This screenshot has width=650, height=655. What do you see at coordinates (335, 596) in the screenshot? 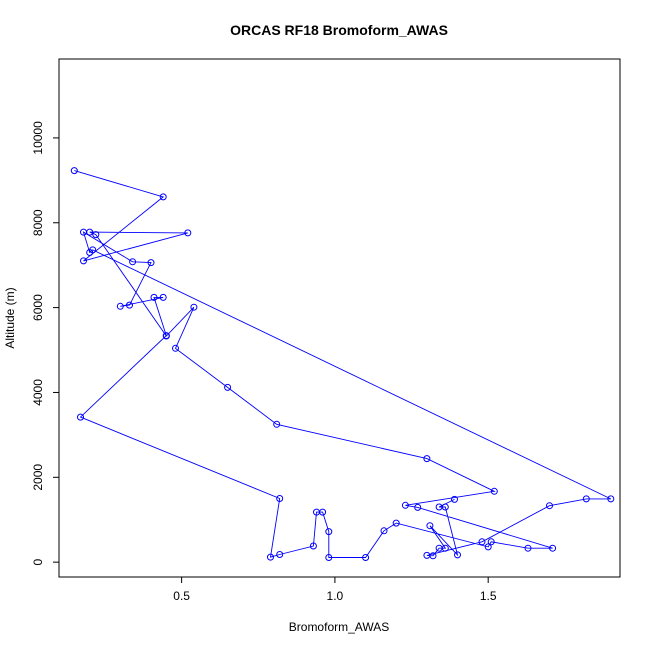
I see `x-tick-label: 1.0` at bounding box center [335, 596].